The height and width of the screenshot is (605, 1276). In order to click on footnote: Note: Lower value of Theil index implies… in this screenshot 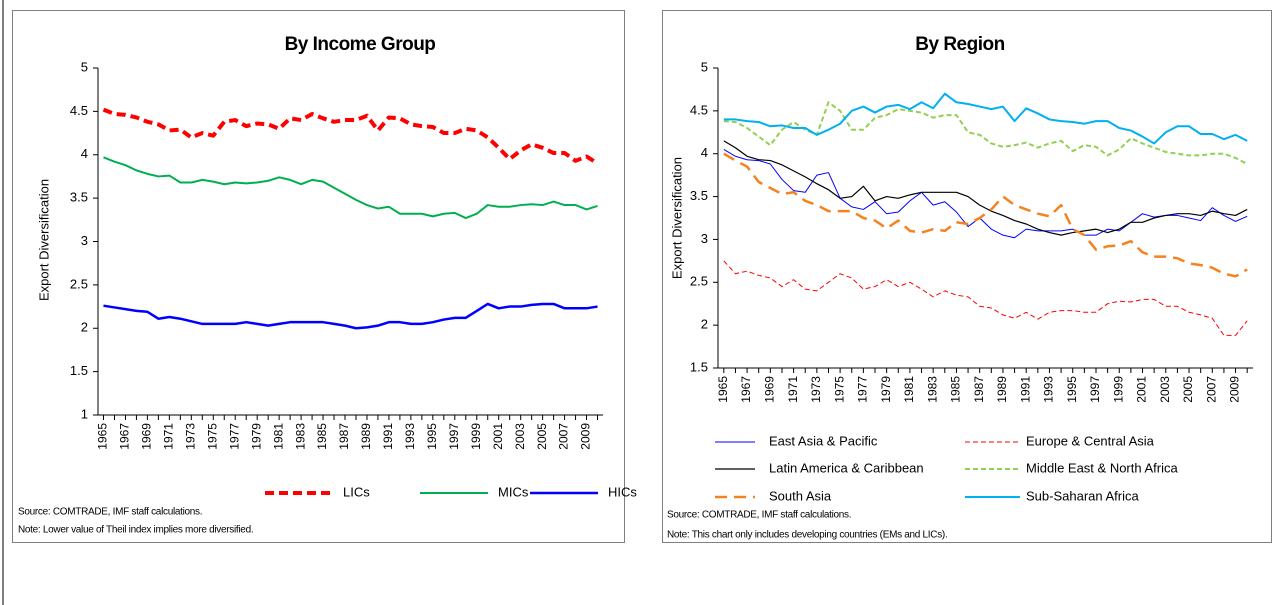, I will do `click(135, 530)`.